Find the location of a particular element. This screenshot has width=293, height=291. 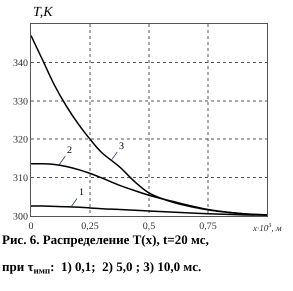

text: при τ$_{имп}$: 1) 0,1; 2) 5,0 ; 3) 10,0 мс. is located at coordinates (102, 267).